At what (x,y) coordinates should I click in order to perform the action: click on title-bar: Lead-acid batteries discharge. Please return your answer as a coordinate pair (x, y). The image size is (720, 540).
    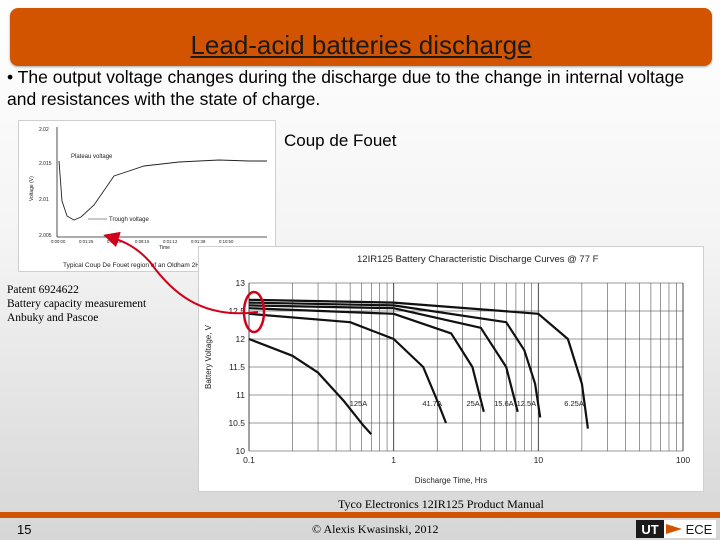
    Looking at the image, I should click on (361, 37).